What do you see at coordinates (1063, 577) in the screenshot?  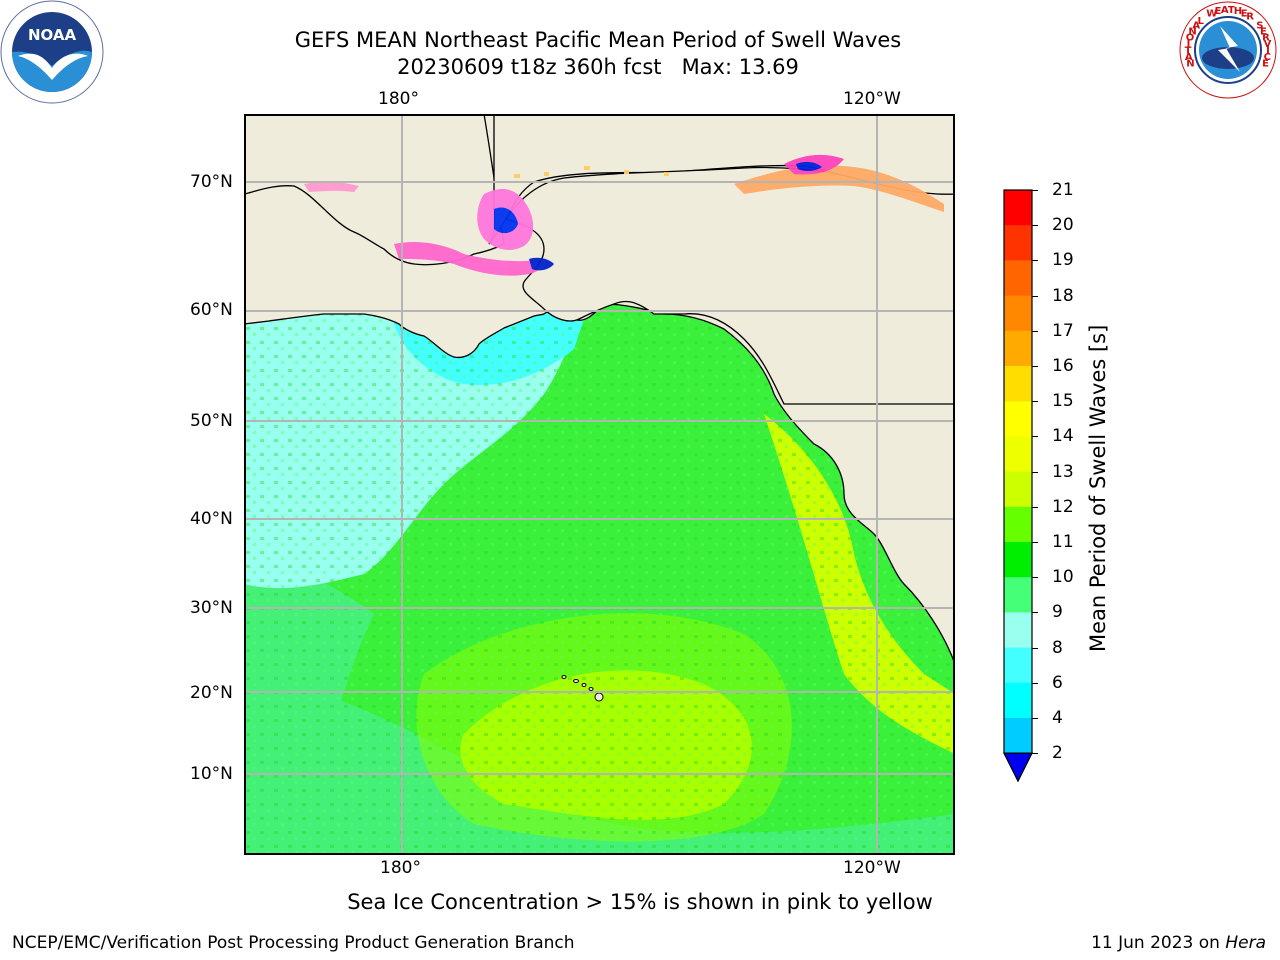 I see `colorbar-tick-label: 10` at bounding box center [1063, 577].